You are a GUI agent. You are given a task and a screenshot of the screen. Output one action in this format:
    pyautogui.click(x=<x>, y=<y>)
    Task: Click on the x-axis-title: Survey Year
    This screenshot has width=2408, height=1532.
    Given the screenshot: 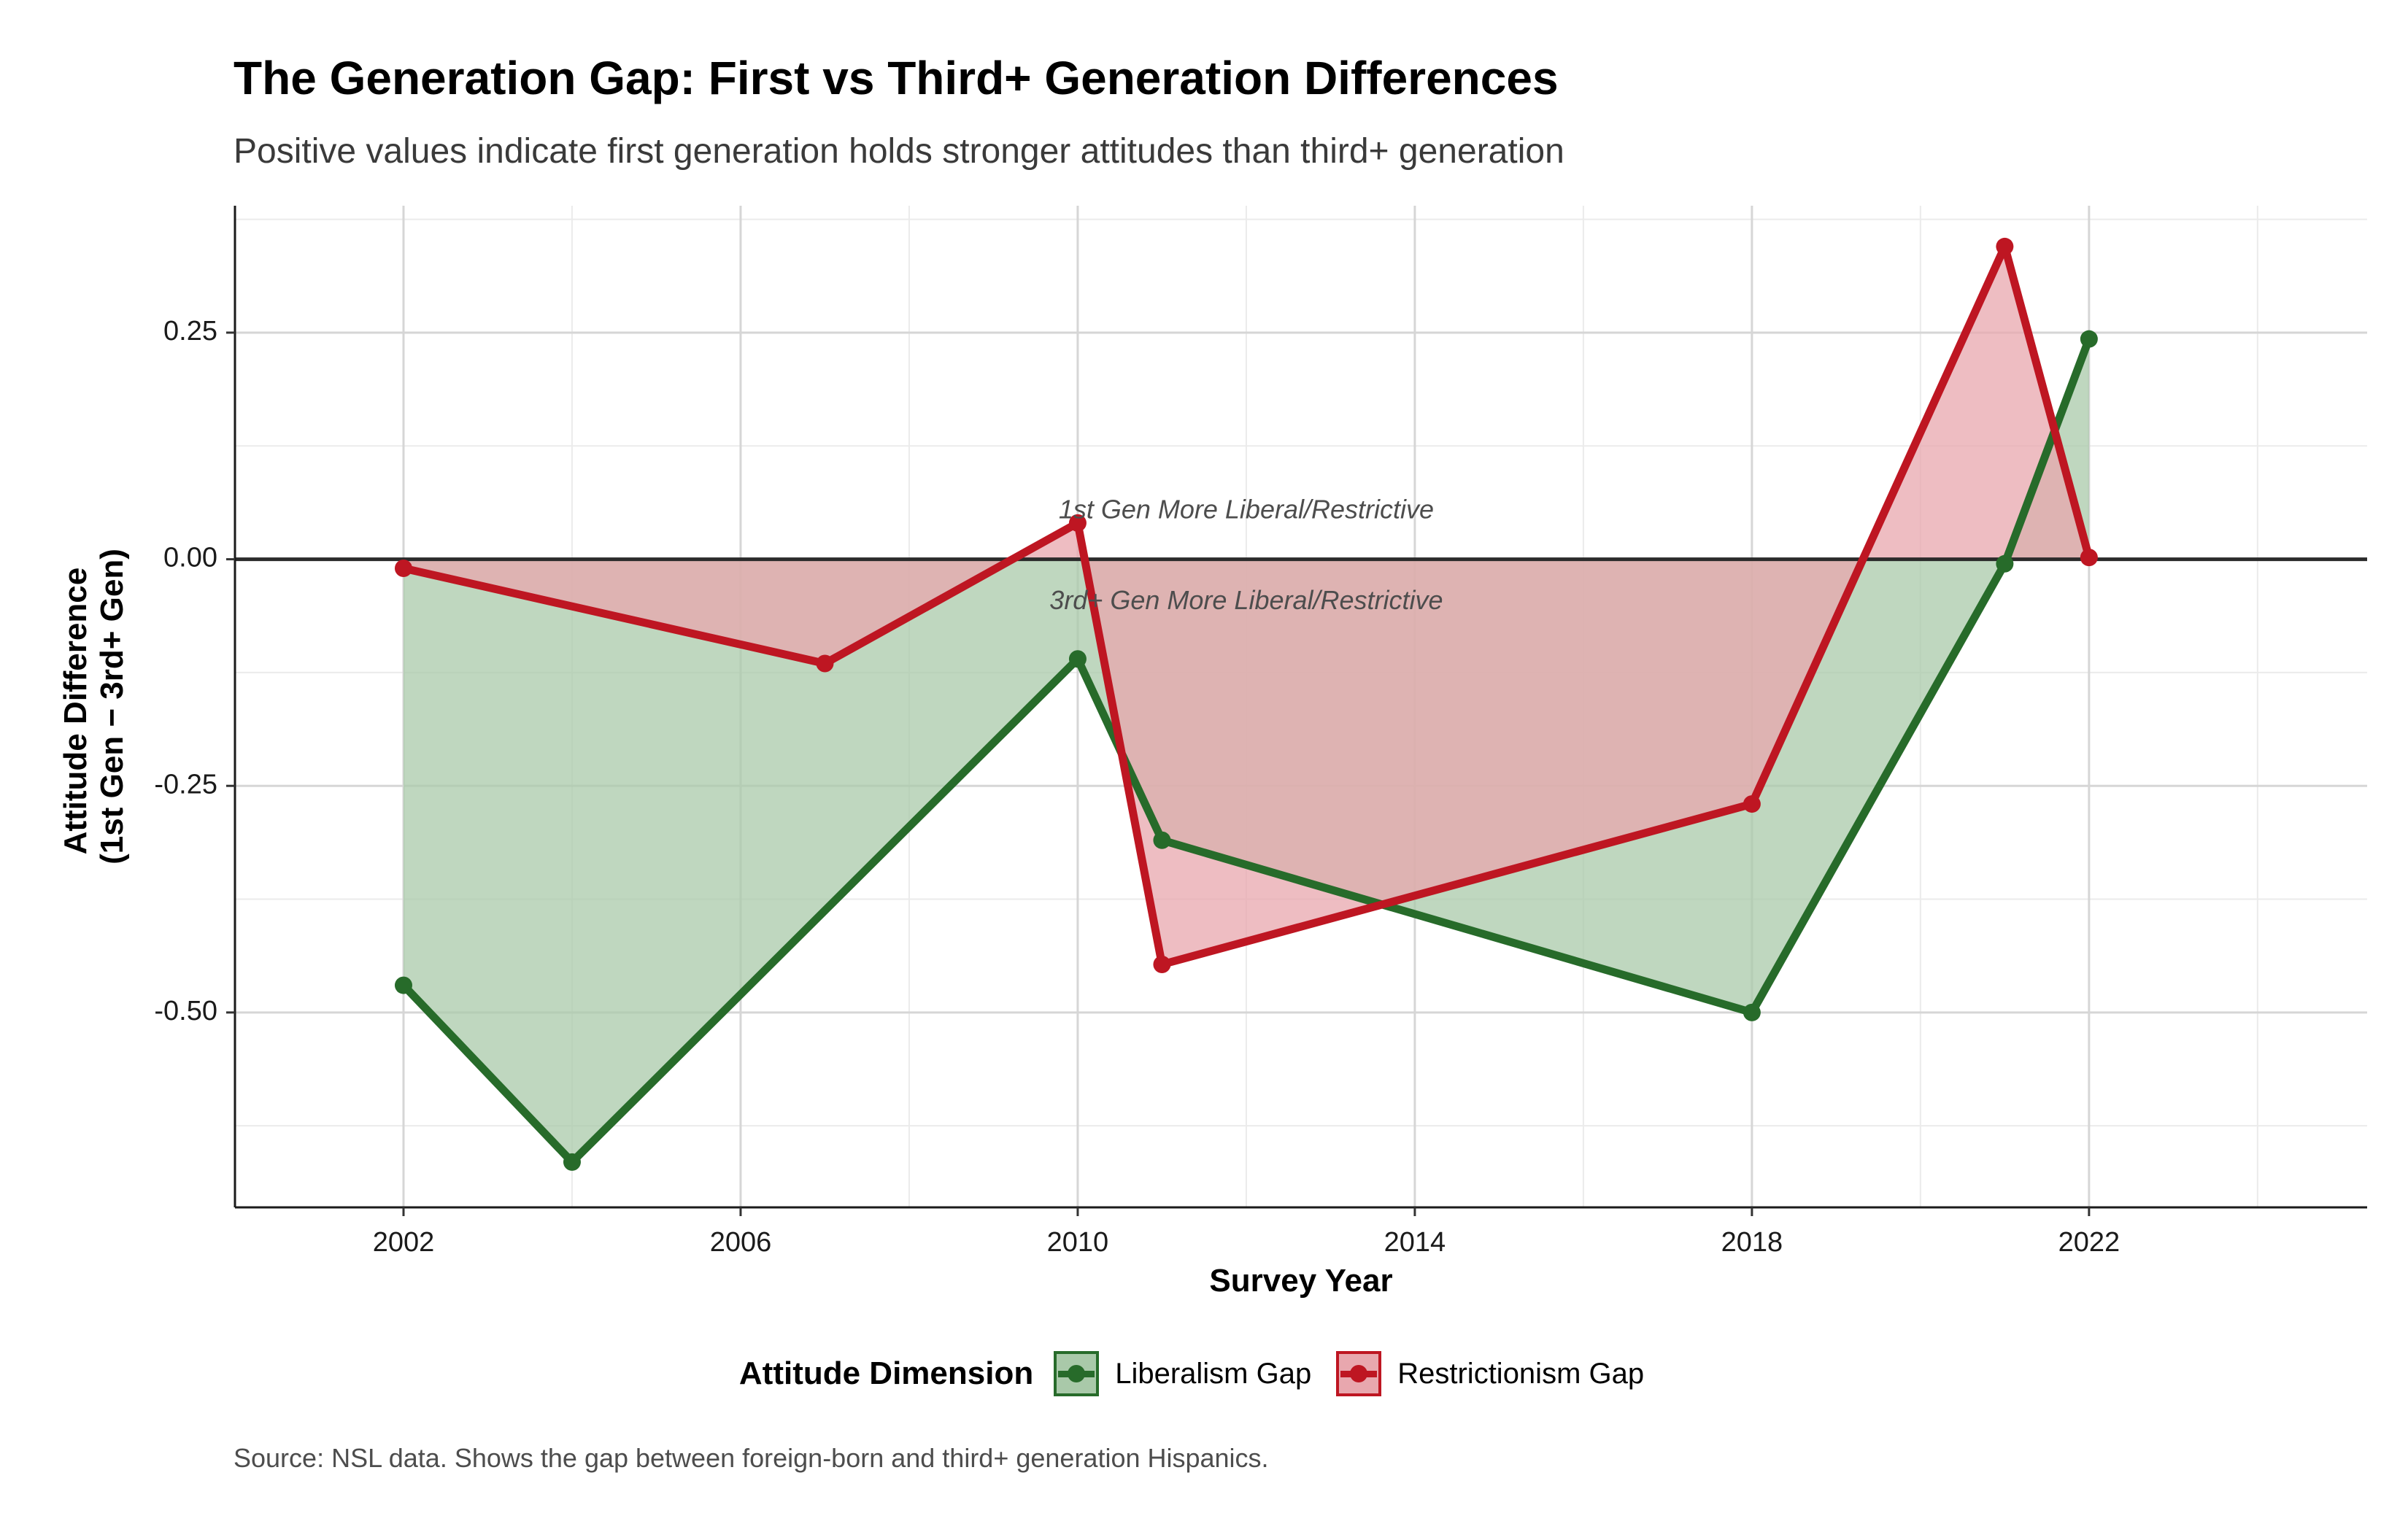 What is the action you would take?
    pyautogui.click(x=1300, y=1281)
    